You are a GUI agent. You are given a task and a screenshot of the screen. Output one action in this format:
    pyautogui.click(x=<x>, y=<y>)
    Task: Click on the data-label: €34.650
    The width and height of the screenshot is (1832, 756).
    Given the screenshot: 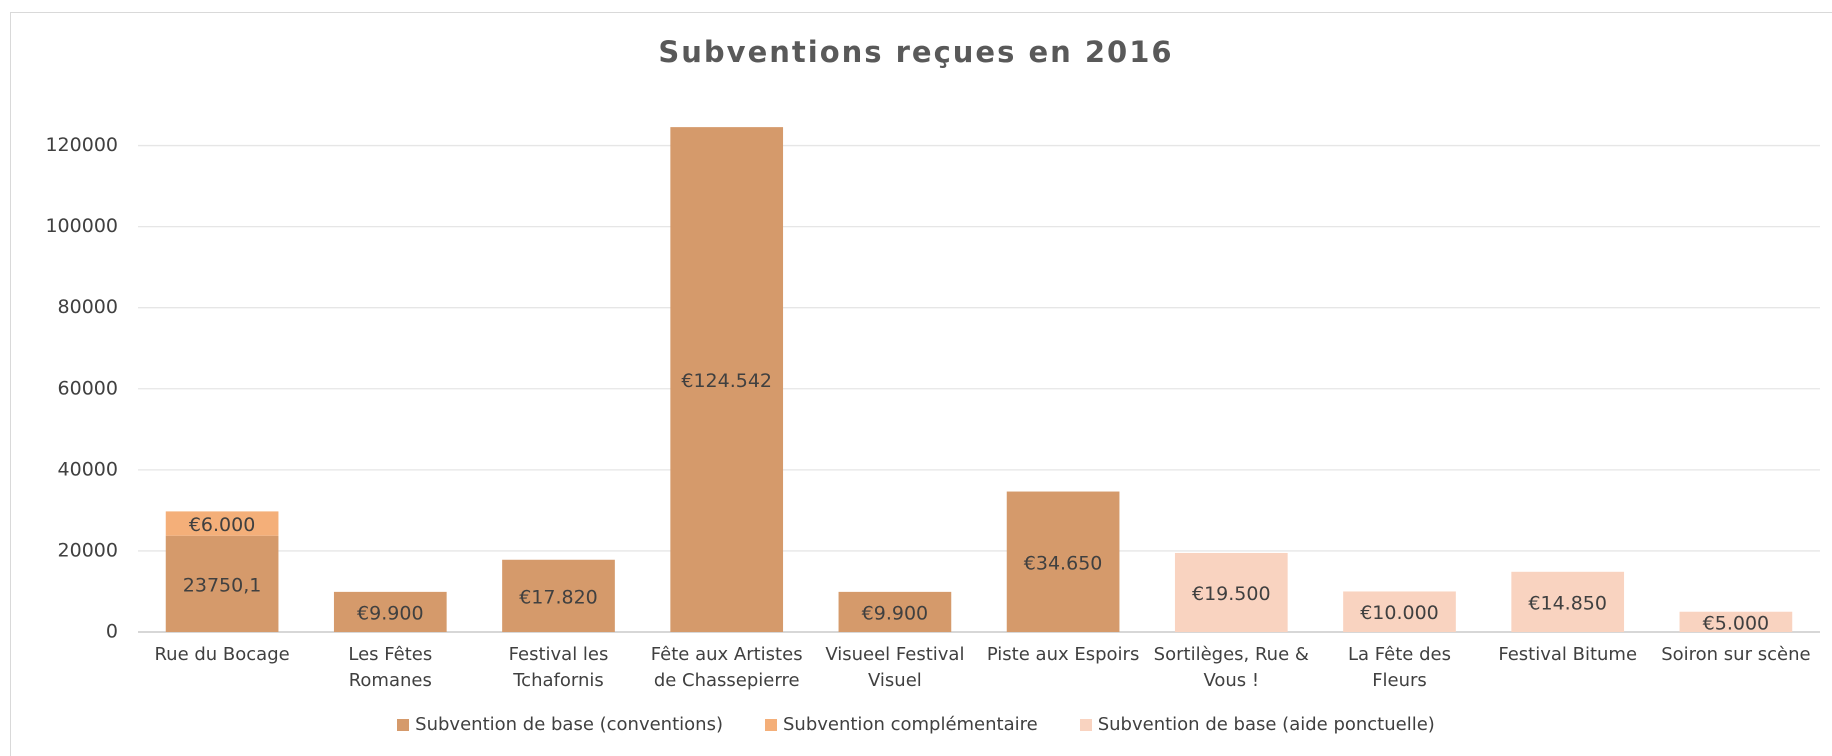 What is the action you would take?
    pyautogui.click(x=1063, y=563)
    